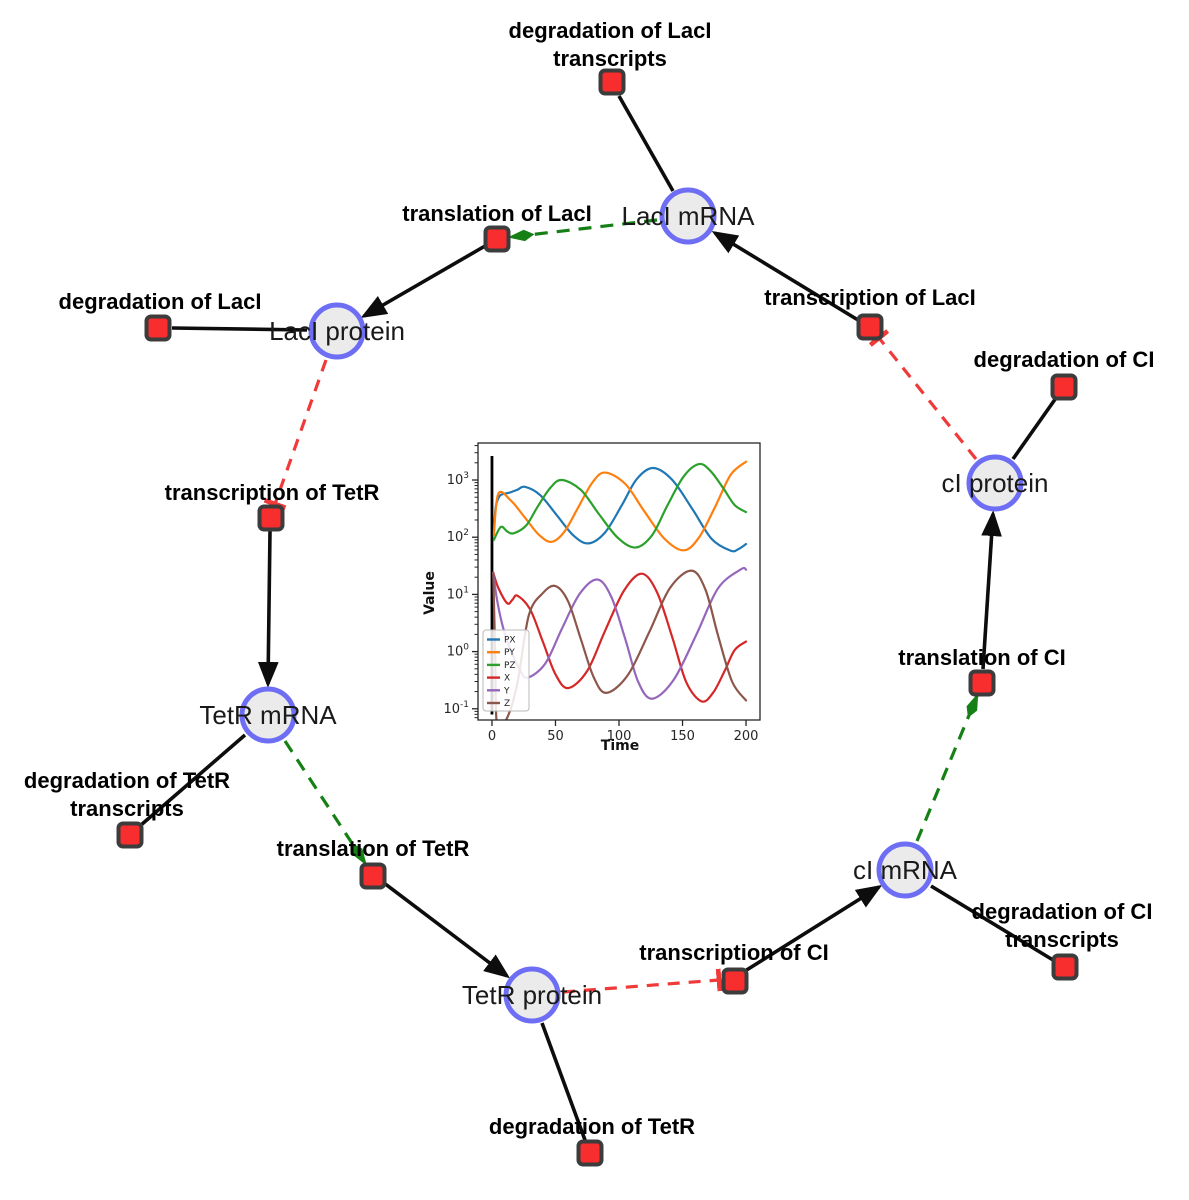  What do you see at coordinates (982, 683) in the screenshot?
I see `reaction-node-translation-ci` at bounding box center [982, 683].